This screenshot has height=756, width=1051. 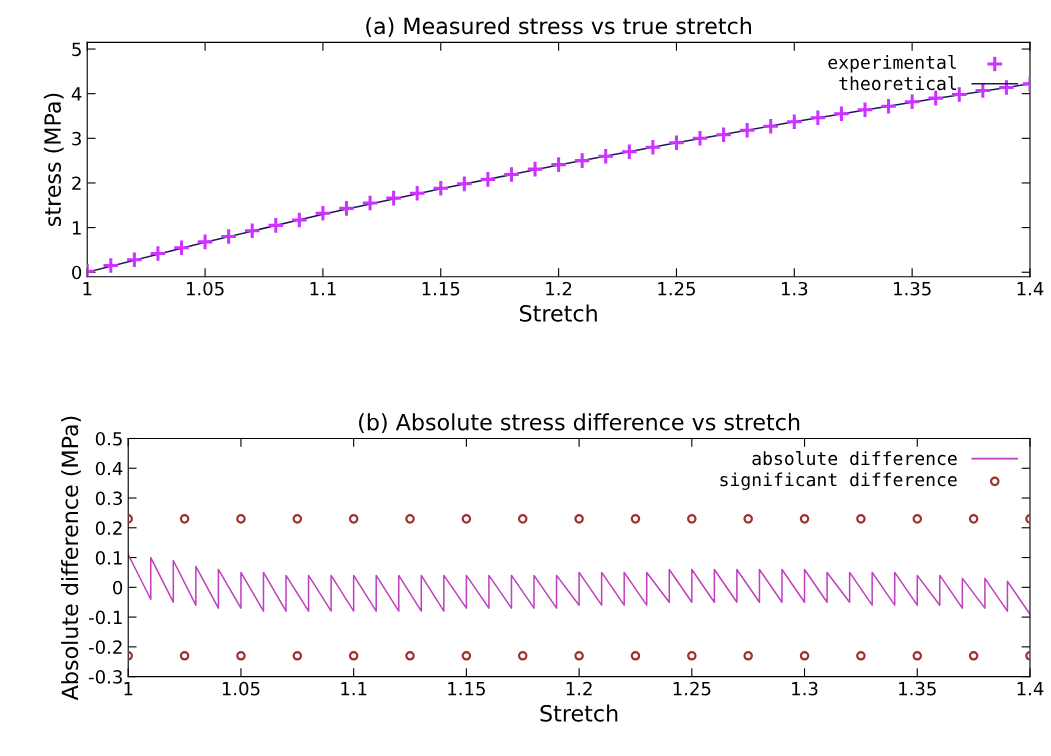 I want to click on y-tick-label: 0.3, so click(x=108, y=498).